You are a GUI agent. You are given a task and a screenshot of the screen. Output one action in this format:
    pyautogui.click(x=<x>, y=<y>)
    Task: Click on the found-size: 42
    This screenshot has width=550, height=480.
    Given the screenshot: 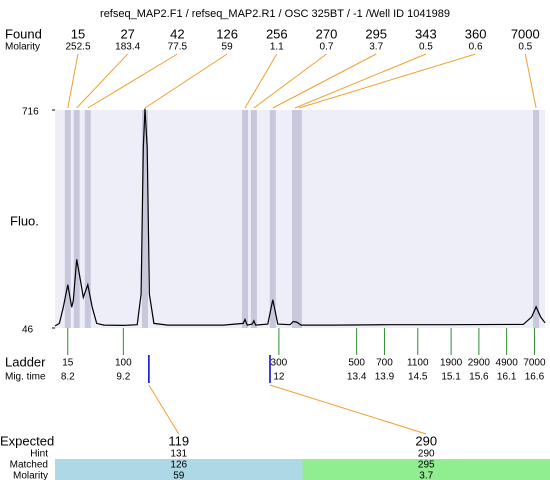 What is the action you would take?
    pyautogui.click(x=177, y=33)
    